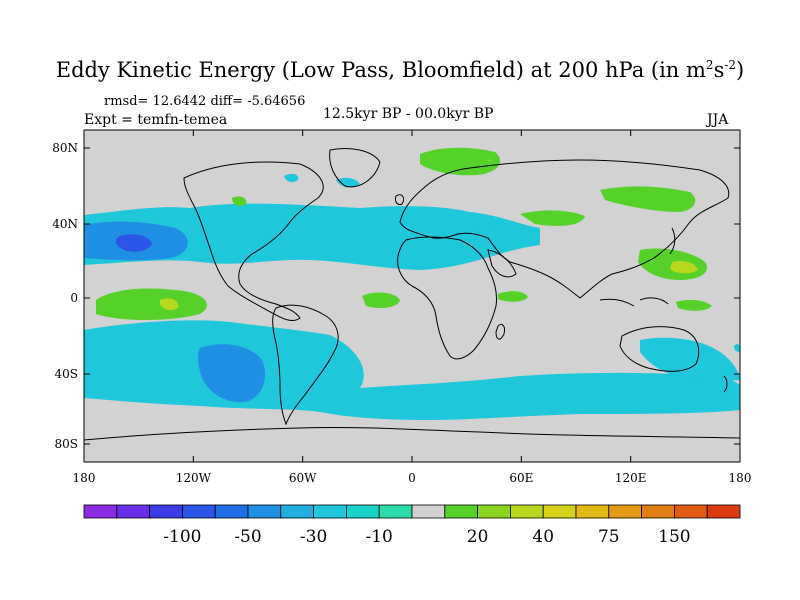 The image size is (800, 600). Describe the element at coordinates (312, 236) in the screenshot. I see `negative-anomaly-band-north` at that location.